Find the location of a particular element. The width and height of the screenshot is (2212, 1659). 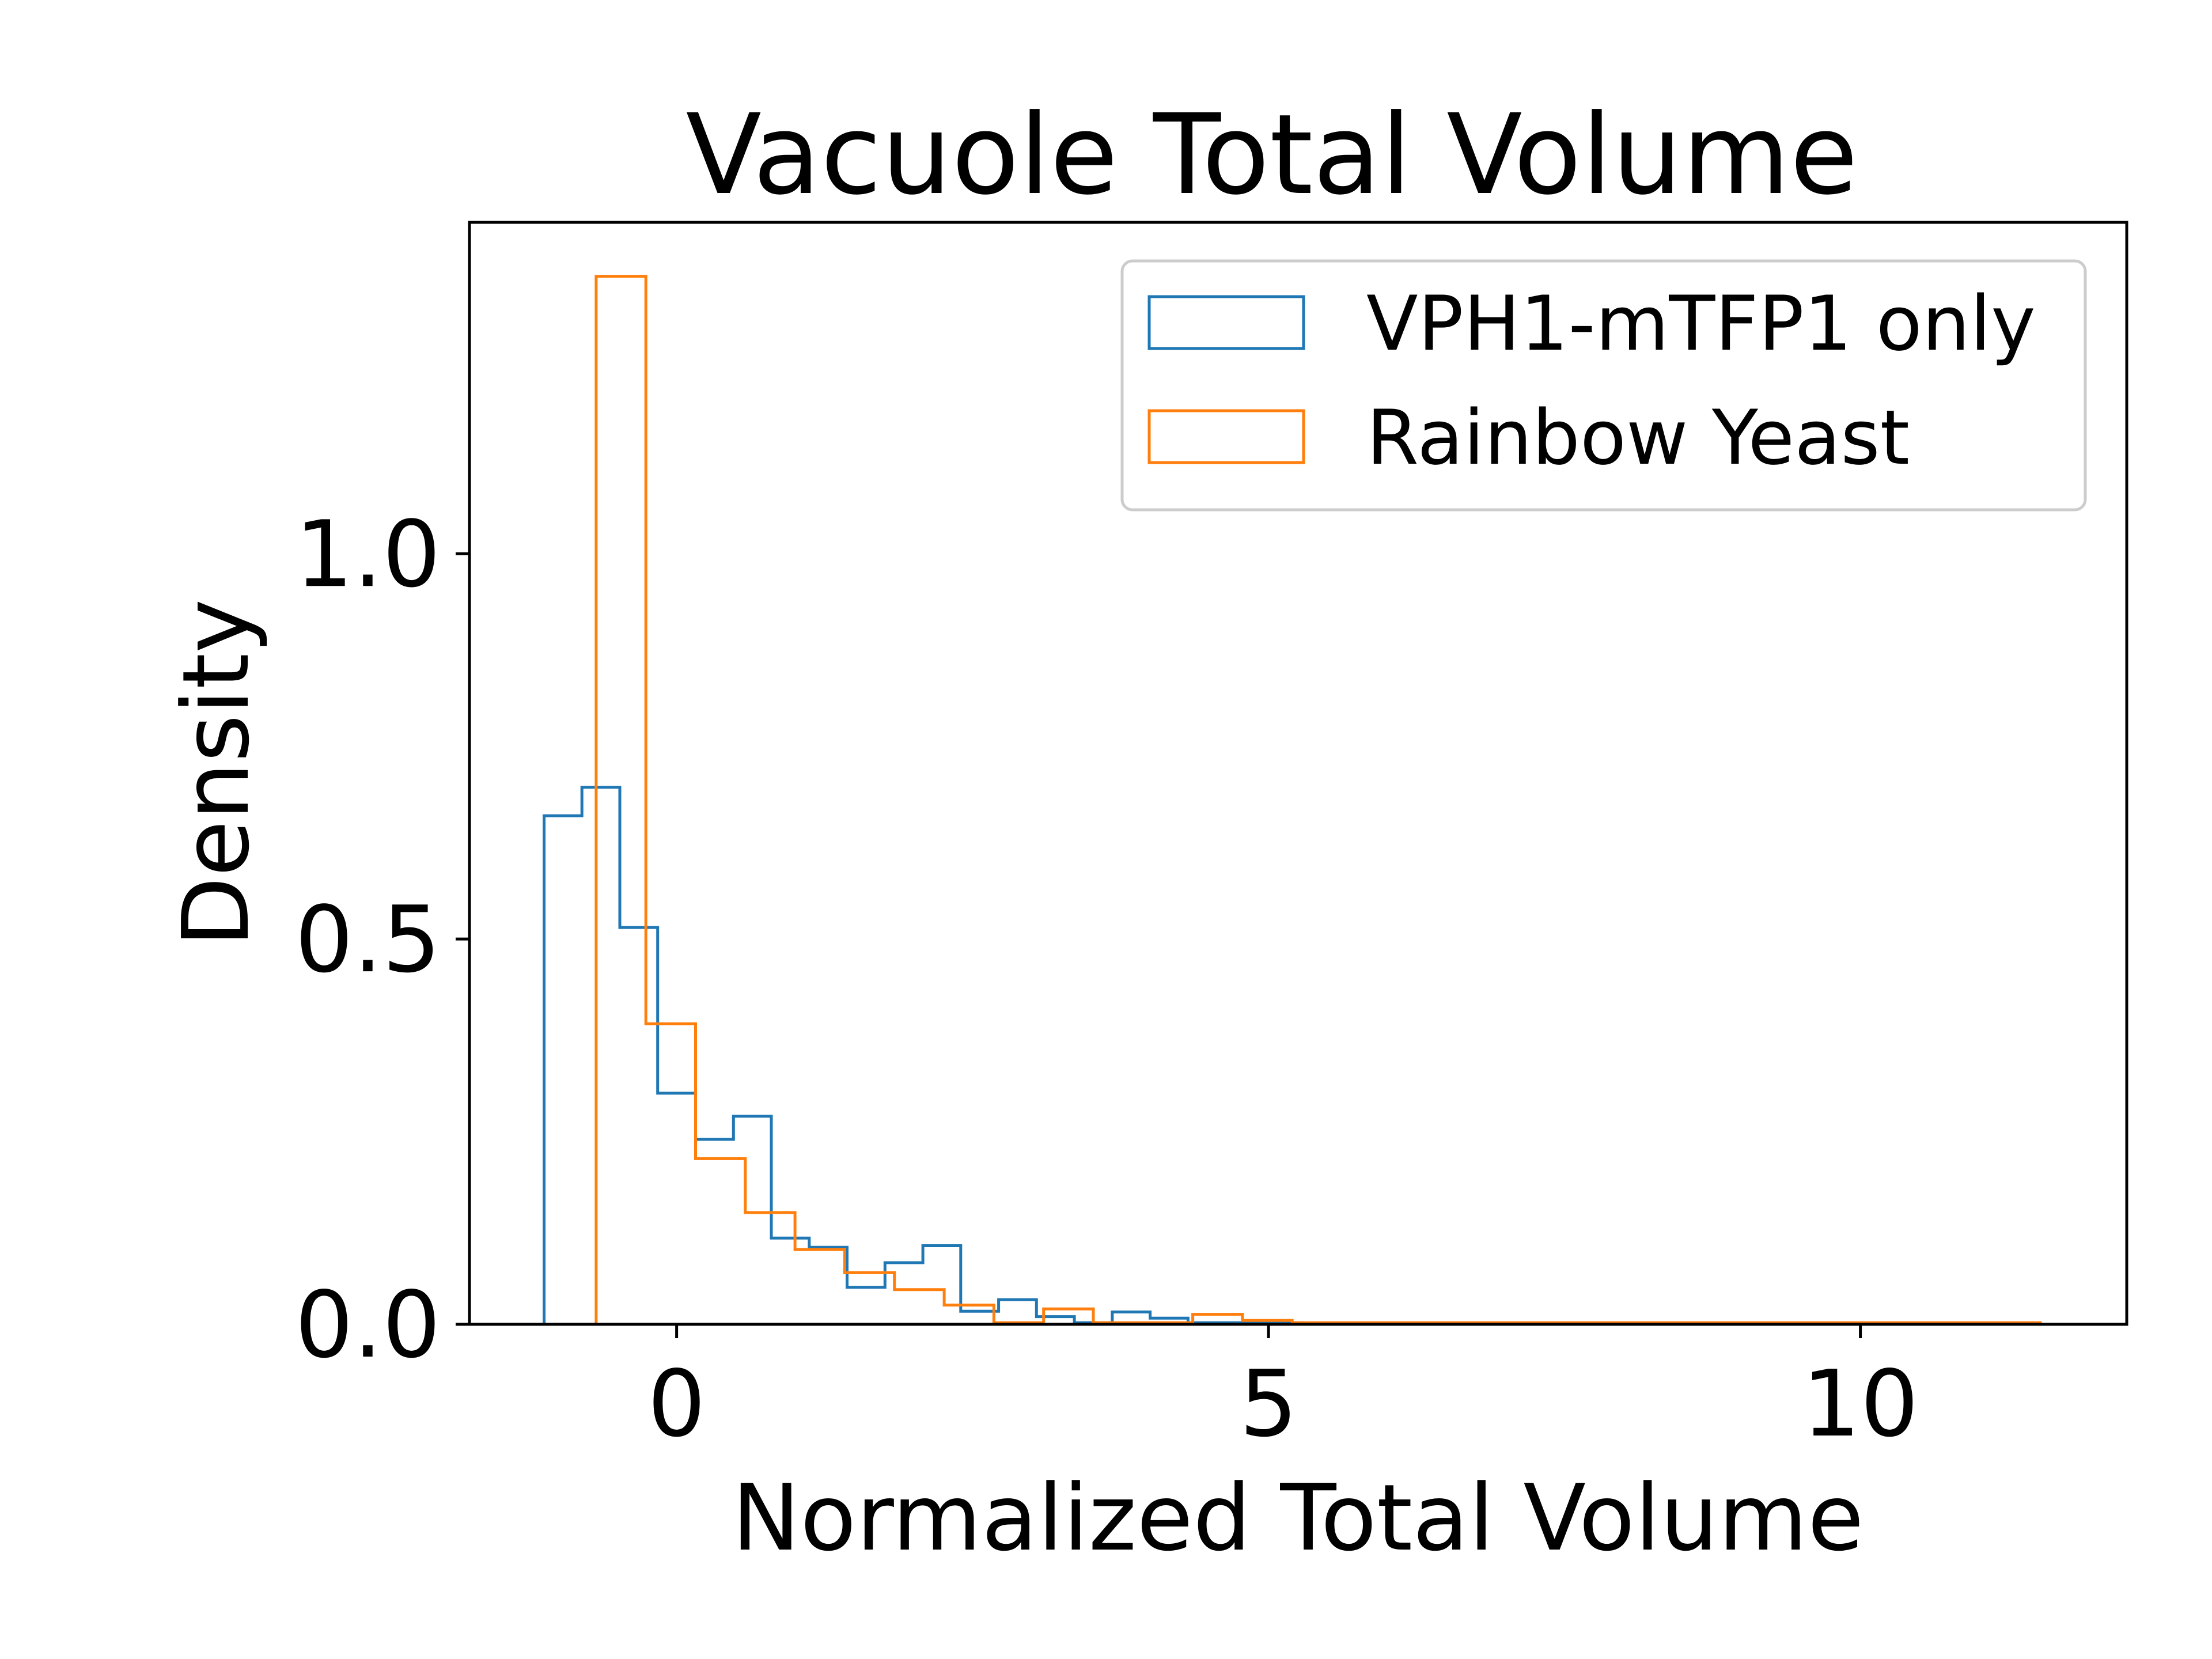

legend-box is located at coordinates (1603, 385).